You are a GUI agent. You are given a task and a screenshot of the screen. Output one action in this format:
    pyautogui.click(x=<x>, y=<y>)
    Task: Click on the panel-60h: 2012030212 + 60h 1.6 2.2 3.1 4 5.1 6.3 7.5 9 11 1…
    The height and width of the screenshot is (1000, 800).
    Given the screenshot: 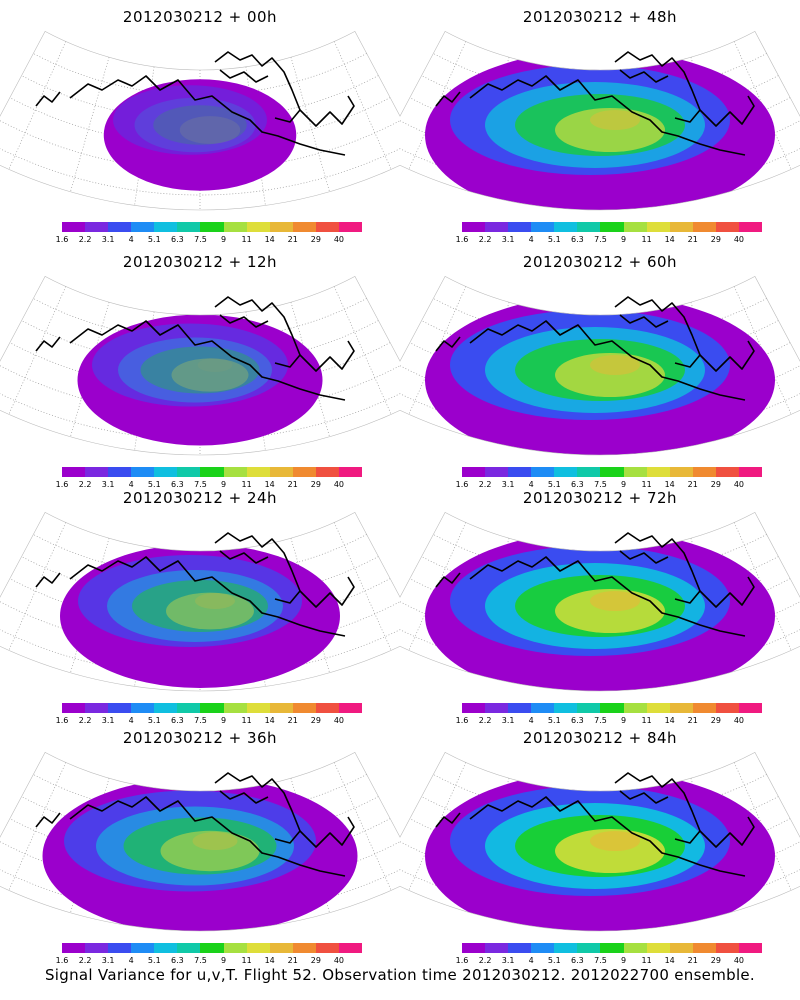 What is the action you would take?
    pyautogui.click(x=600, y=367)
    